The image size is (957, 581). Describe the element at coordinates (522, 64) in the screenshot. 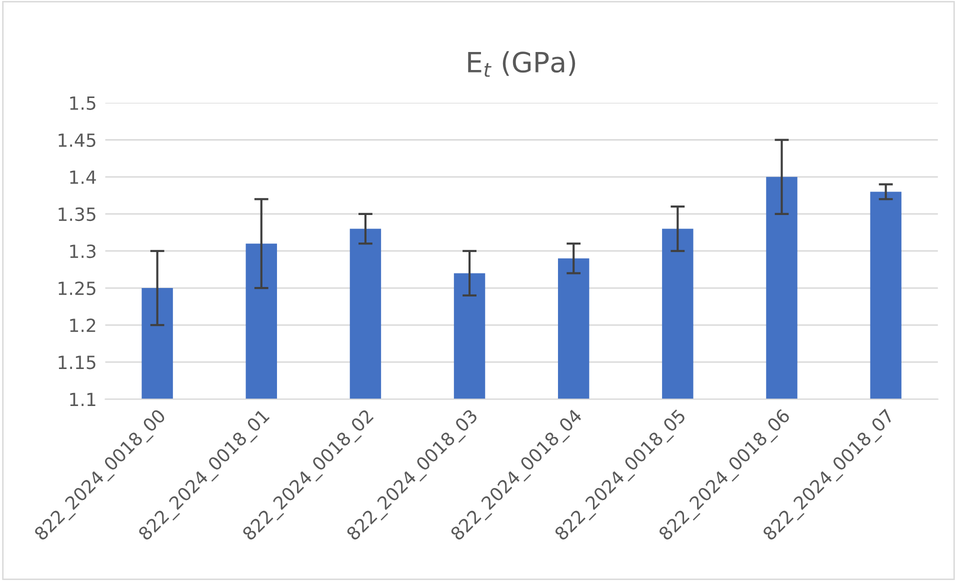

I see `chart-title: E$_{t}$ (GPa)` at that location.